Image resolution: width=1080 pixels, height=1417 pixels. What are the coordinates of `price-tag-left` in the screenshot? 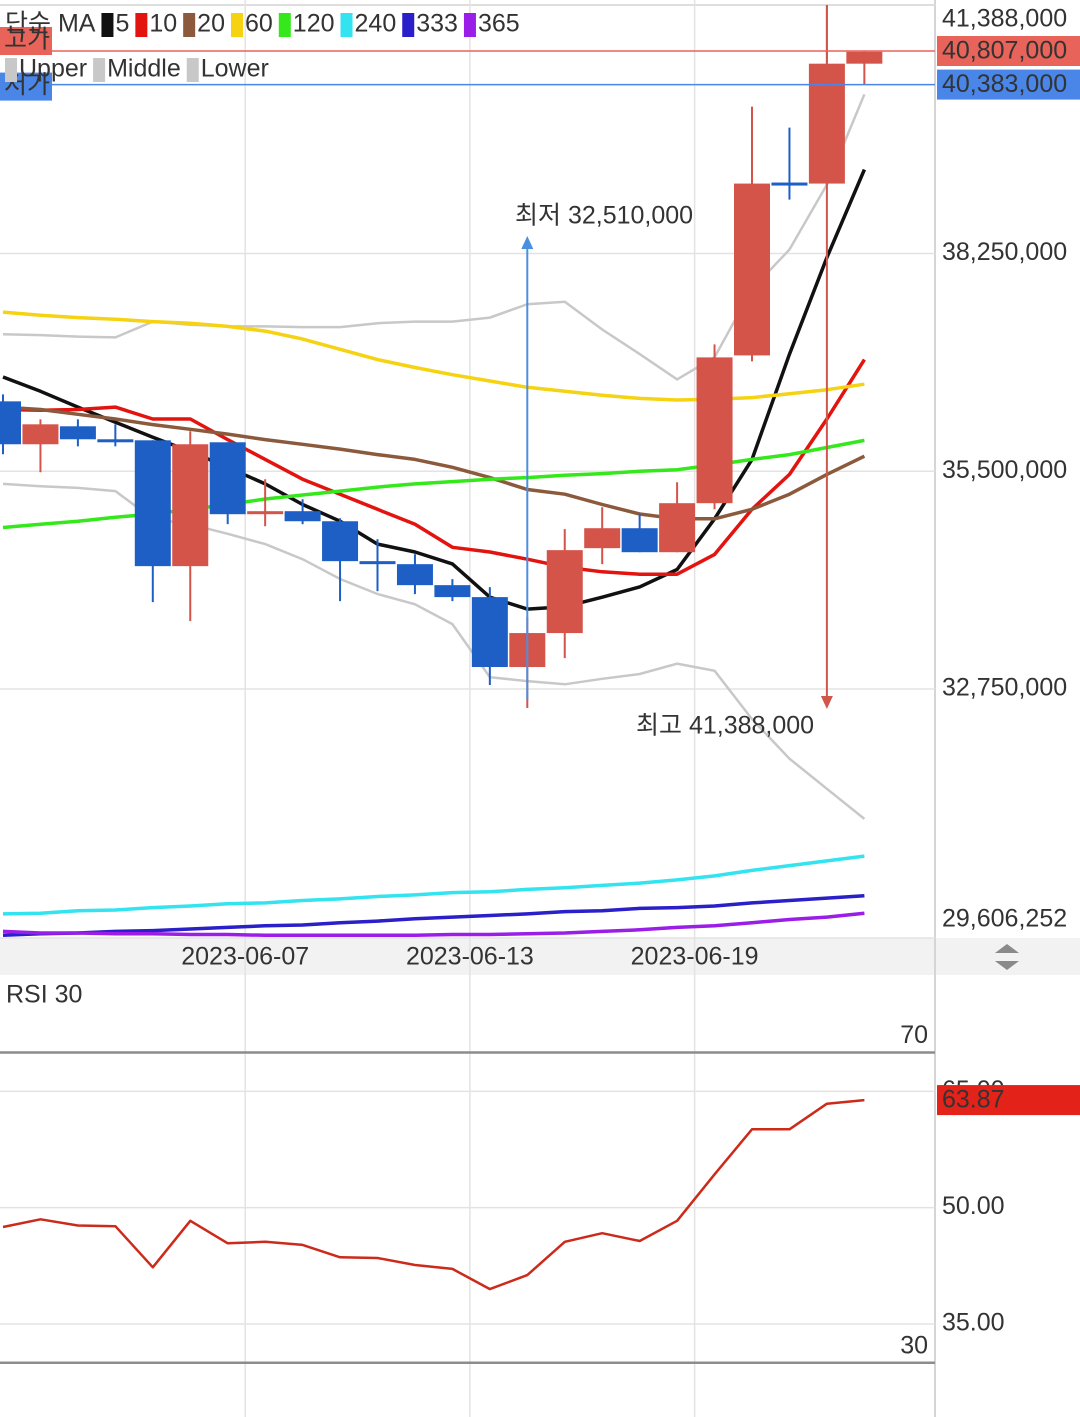 It's located at (26, 41).